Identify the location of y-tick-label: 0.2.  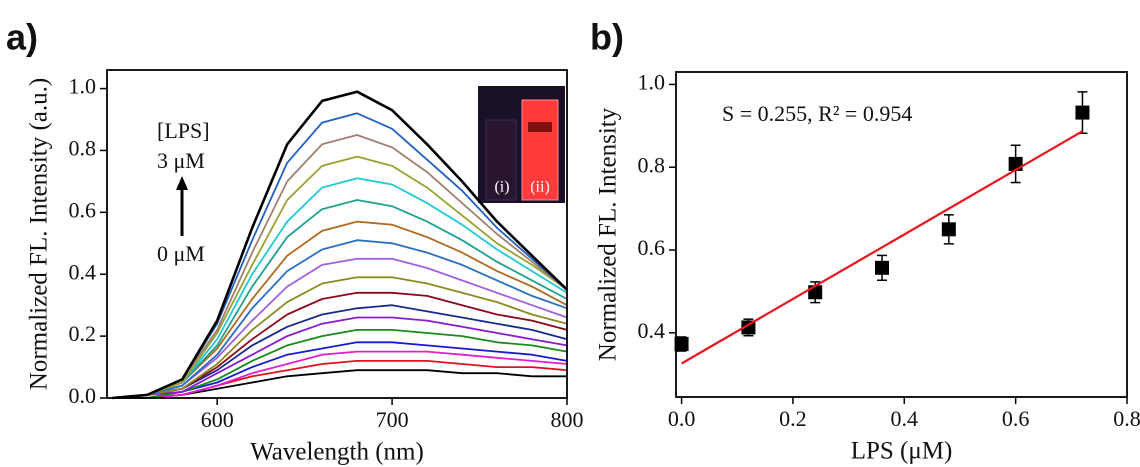
(83, 333).